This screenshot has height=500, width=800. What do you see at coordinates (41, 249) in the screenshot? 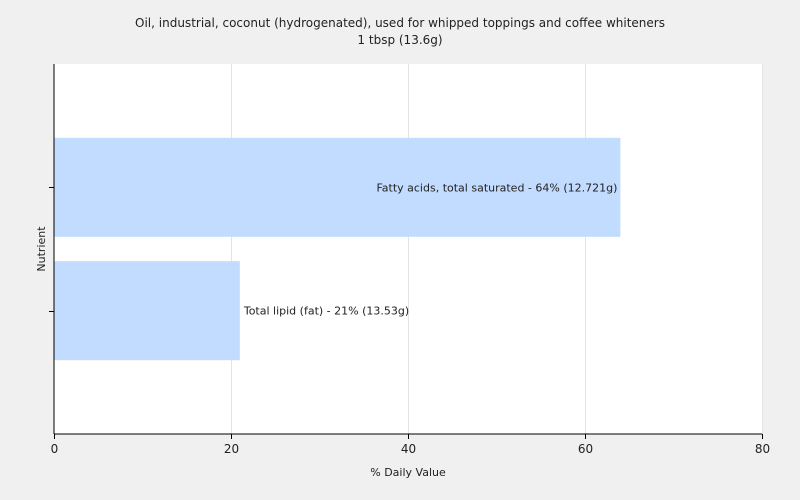
I see `y-axis-label: Nutrient` at bounding box center [41, 249].